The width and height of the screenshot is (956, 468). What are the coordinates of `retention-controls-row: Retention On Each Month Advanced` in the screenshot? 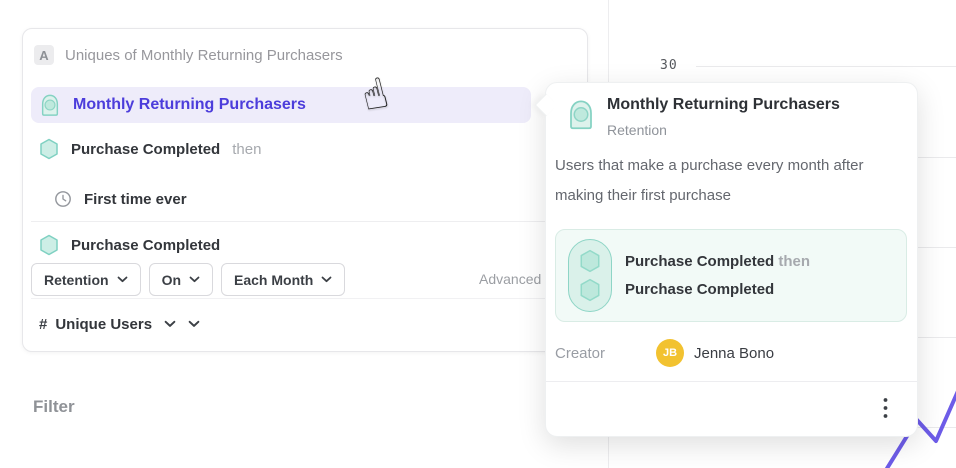 It's located at (305, 279).